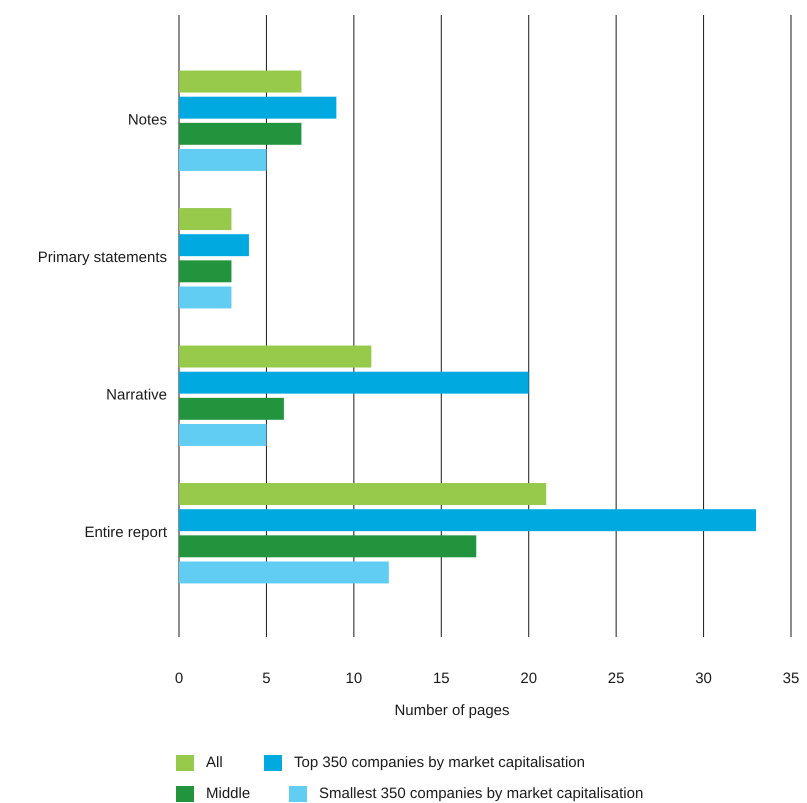  I want to click on y-tick-label: Notes, so click(147, 120).